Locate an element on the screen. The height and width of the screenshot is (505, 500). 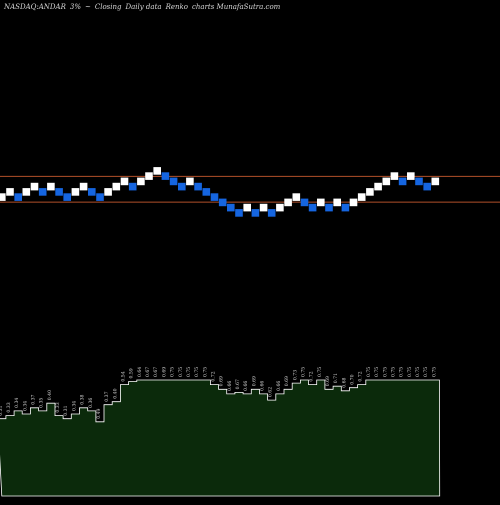
volume-label: 0.49 is located at coordinates (99, 413).